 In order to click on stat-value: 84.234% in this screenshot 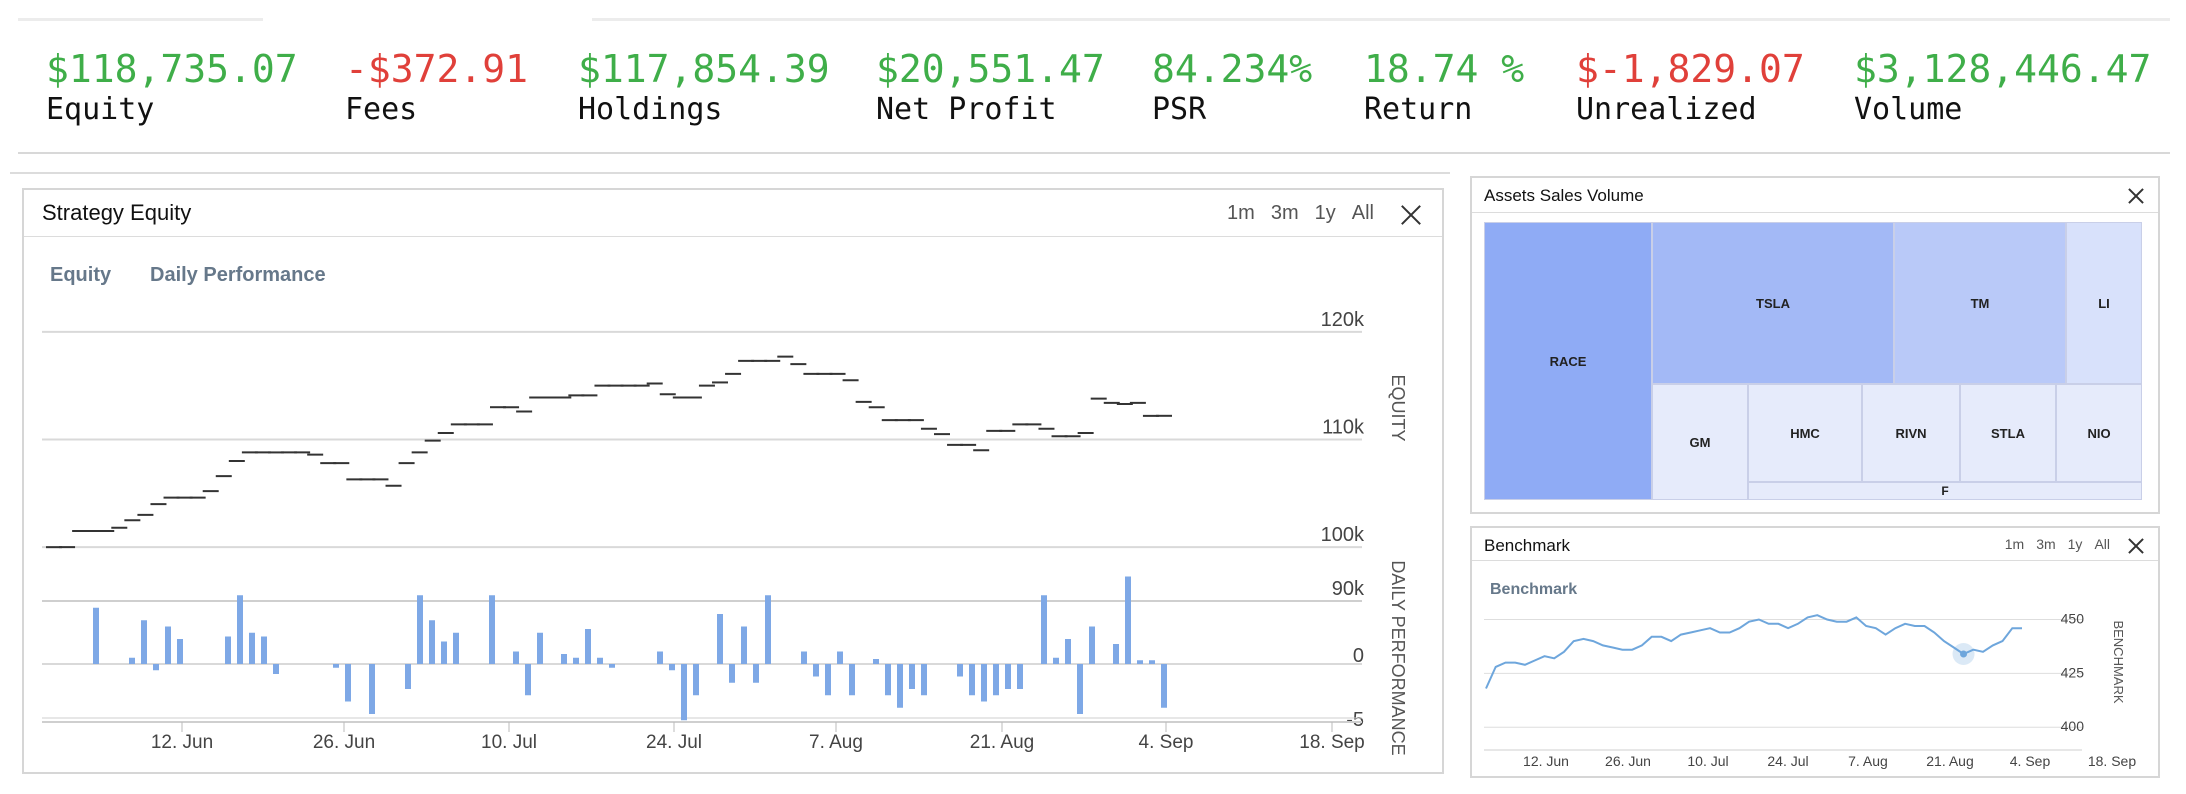, I will do `click(1232, 69)`.